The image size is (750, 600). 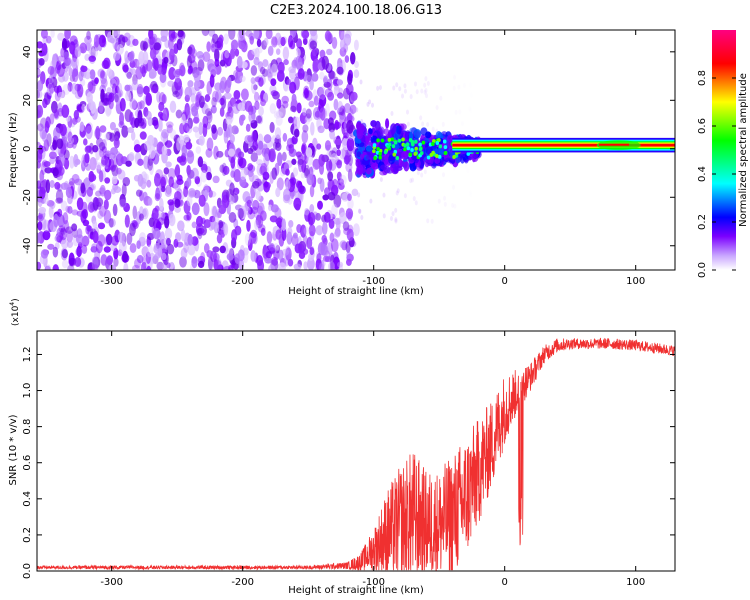 What do you see at coordinates (27, 51) in the screenshot?
I see `y-tick-label: 40` at bounding box center [27, 51].